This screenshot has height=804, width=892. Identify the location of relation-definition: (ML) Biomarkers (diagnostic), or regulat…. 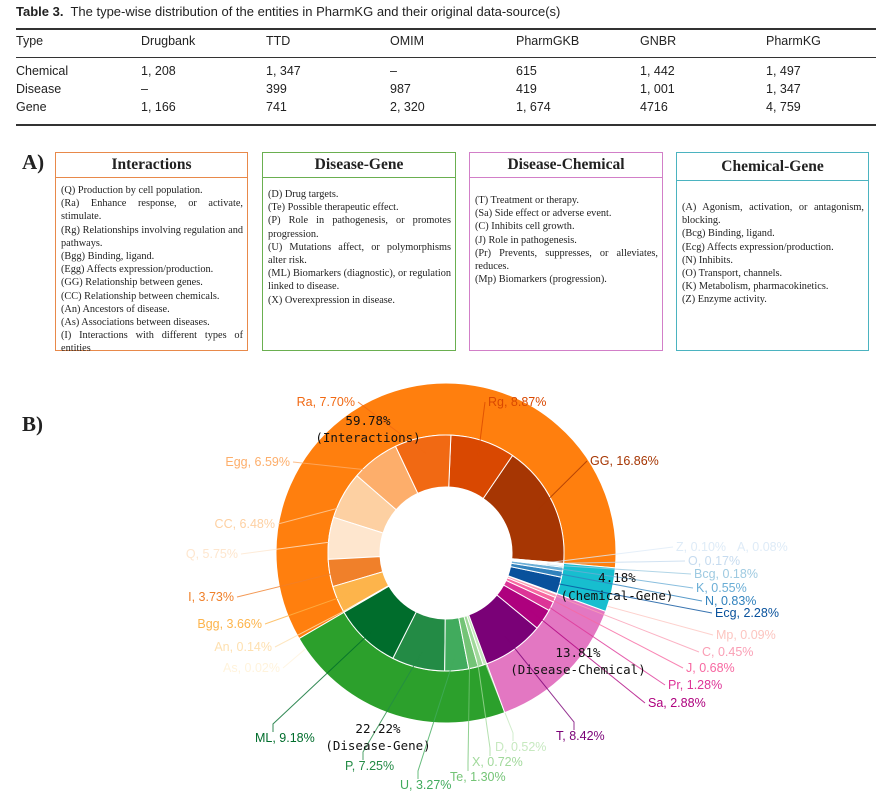
(359, 280).